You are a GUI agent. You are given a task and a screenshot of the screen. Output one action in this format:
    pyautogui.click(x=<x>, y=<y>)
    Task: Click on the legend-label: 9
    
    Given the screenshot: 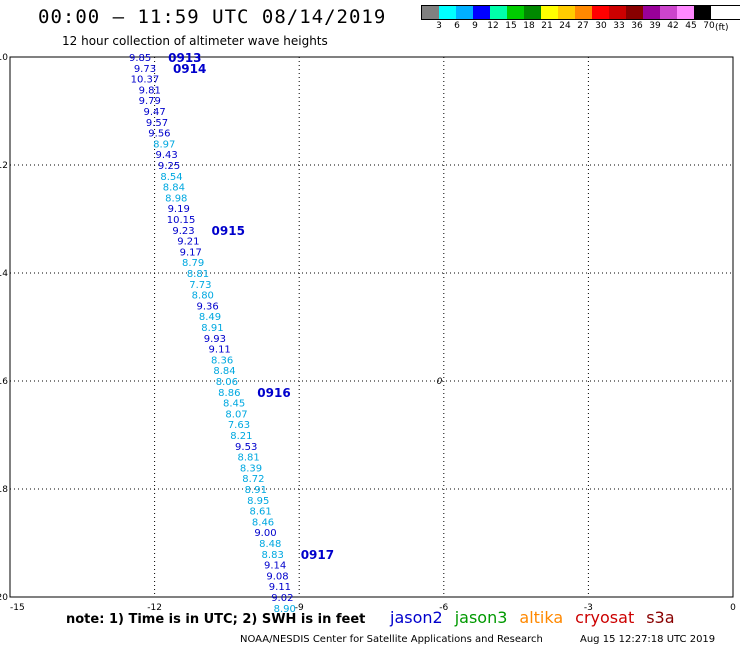 What is the action you would take?
    pyautogui.click(x=475, y=26)
    